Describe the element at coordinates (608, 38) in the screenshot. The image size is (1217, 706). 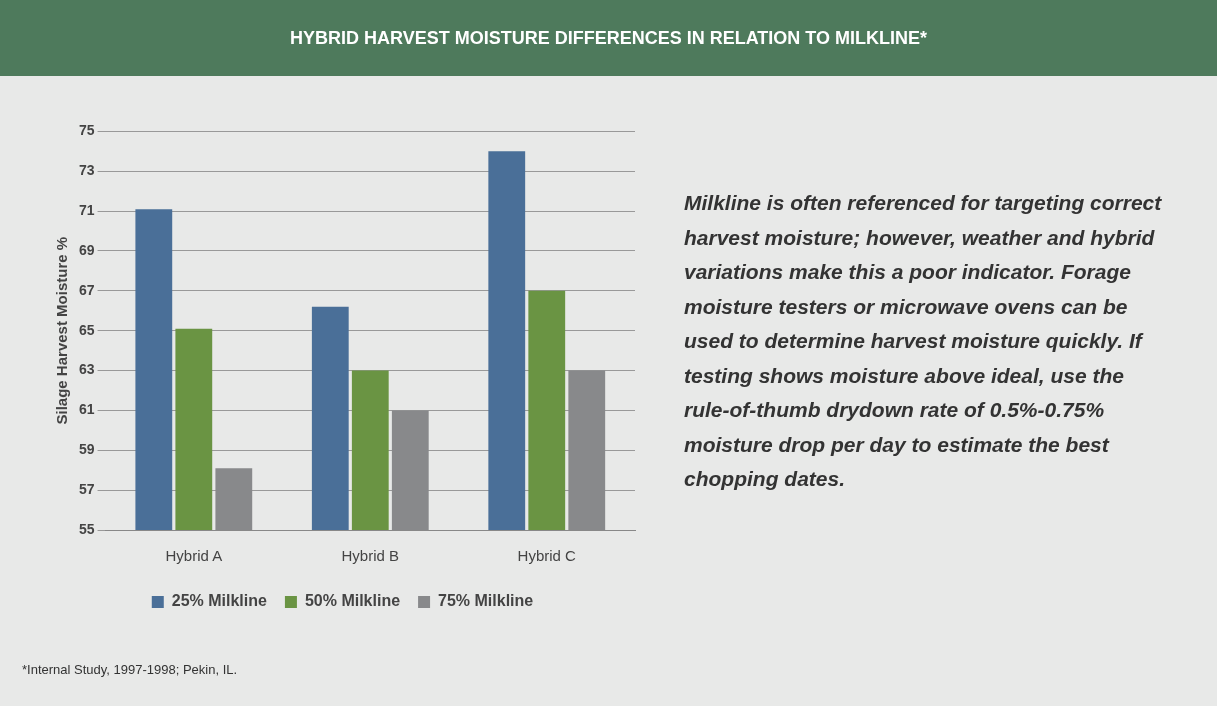
I see `chart-title: HYBRID HARVEST MOISTURE DIFFERENCES IN RELATION TO MILKLINE*` at that location.